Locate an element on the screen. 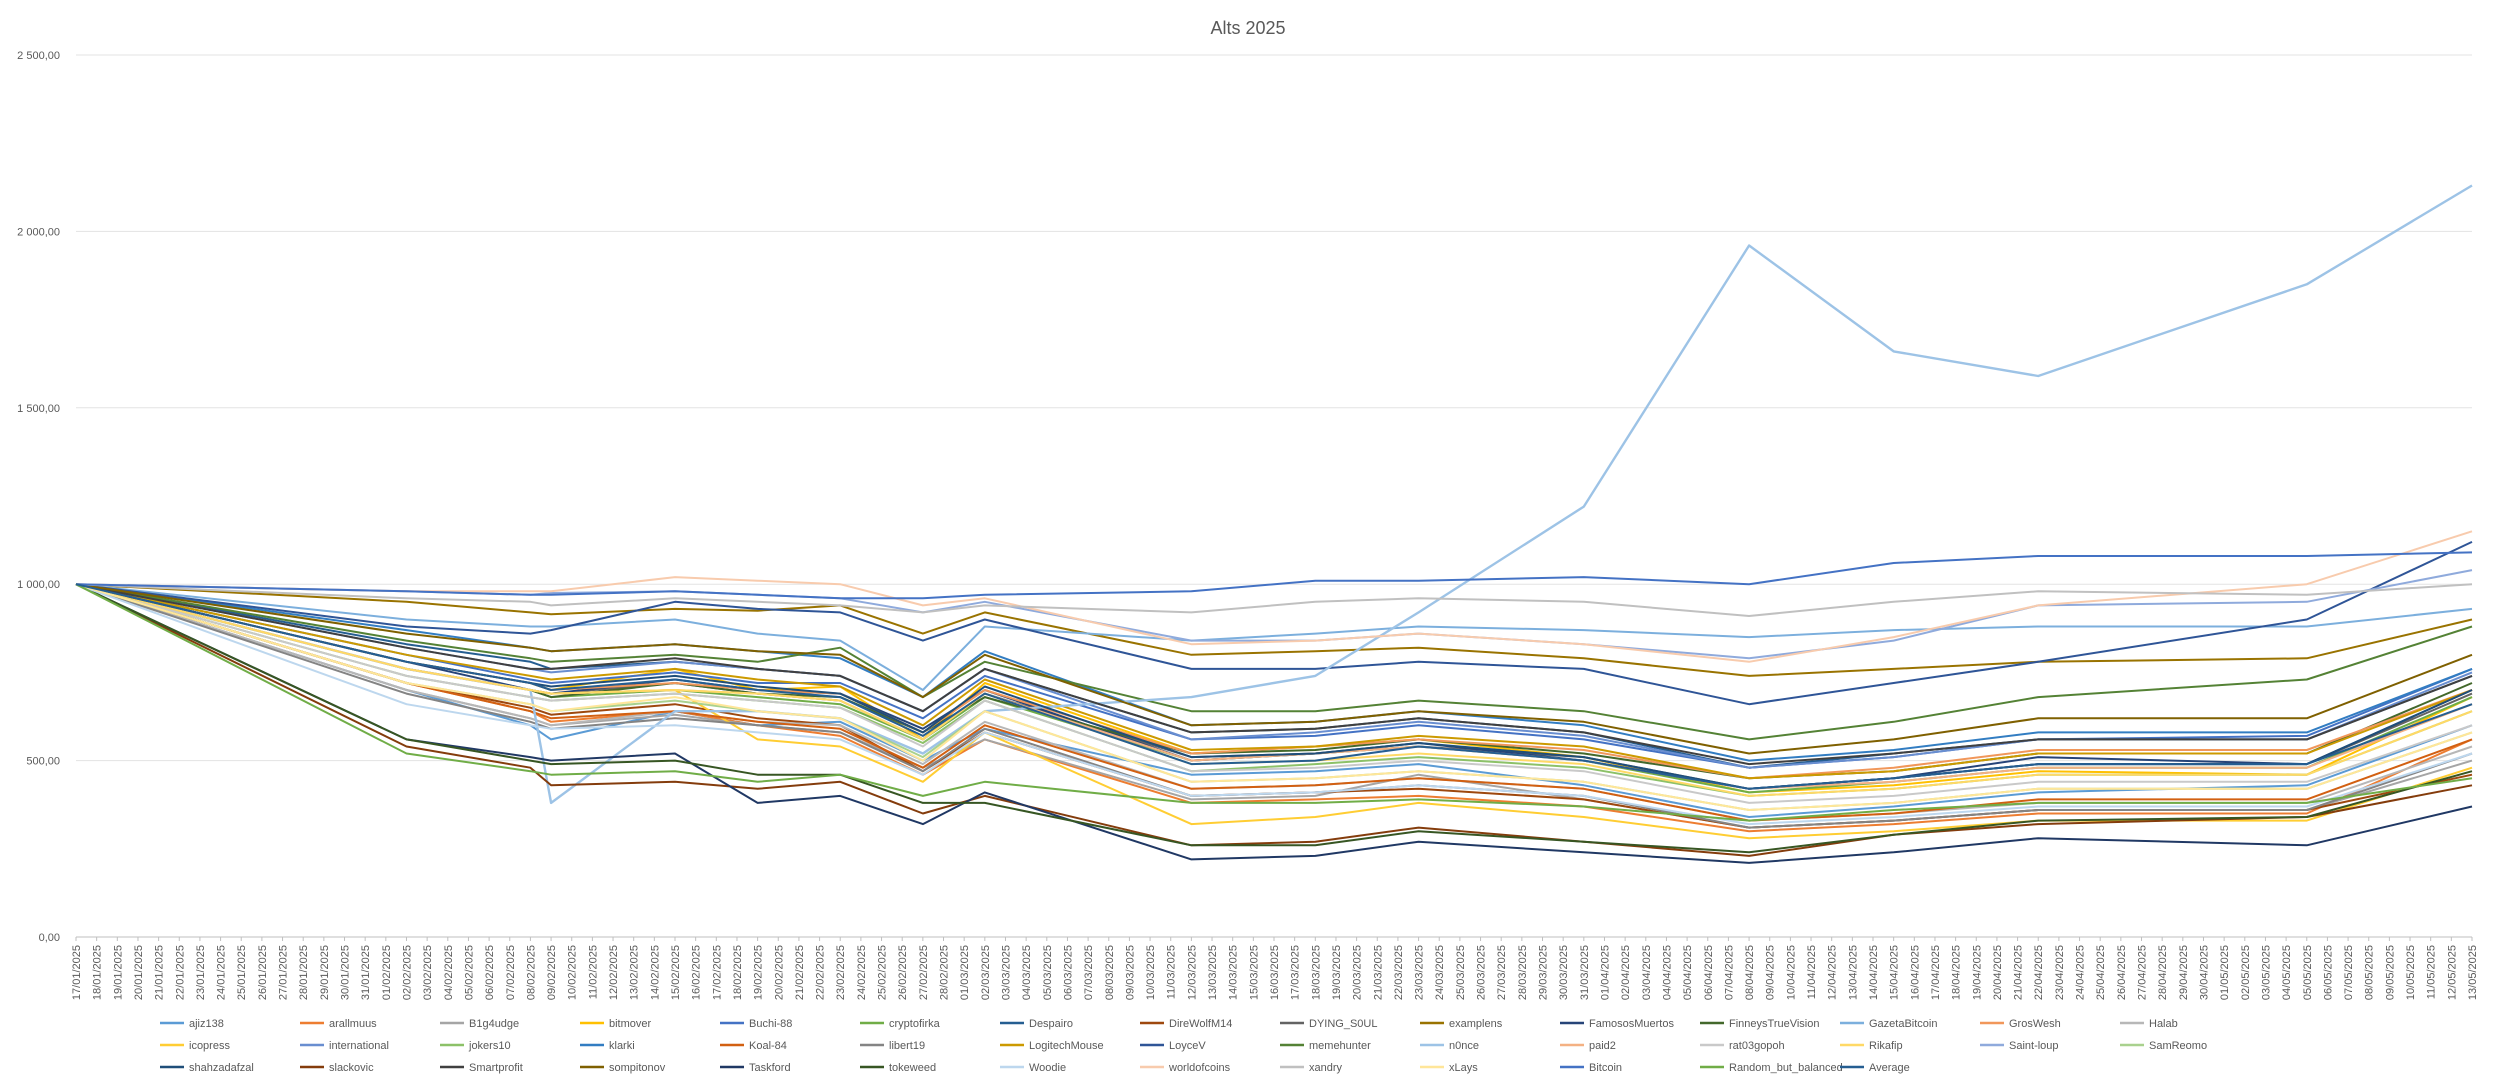 This screenshot has height=1081, width=2497. legend-label: jokers10 is located at coordinates (489, 1046).